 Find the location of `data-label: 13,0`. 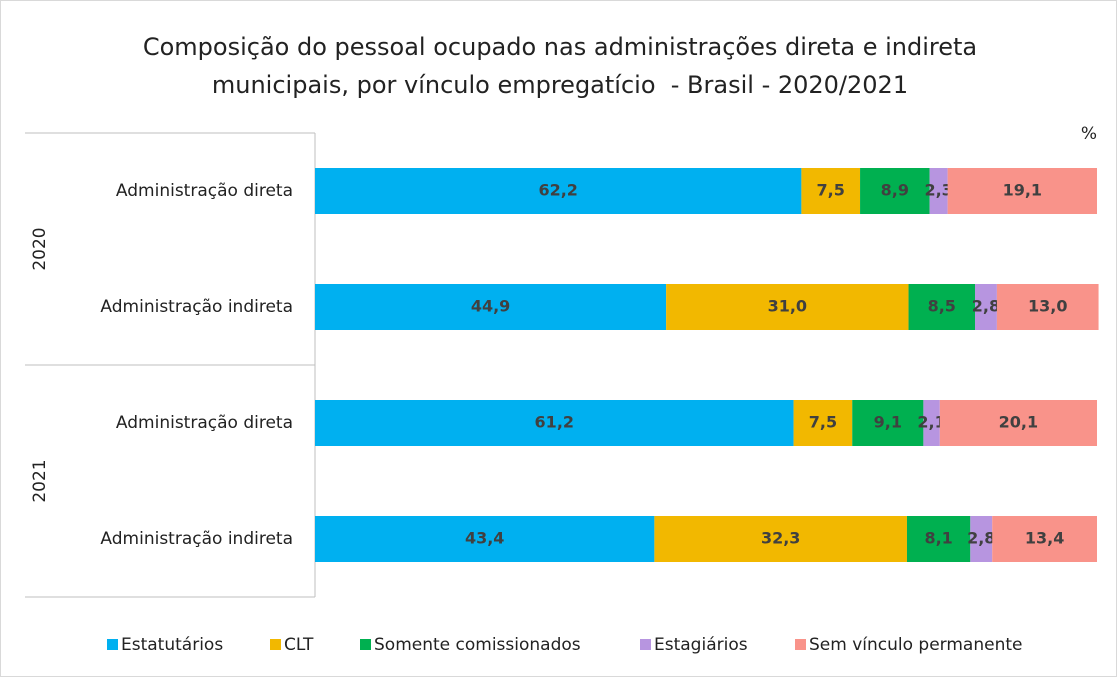

data-label: 13,0 is located at coordinates (1047, 306).